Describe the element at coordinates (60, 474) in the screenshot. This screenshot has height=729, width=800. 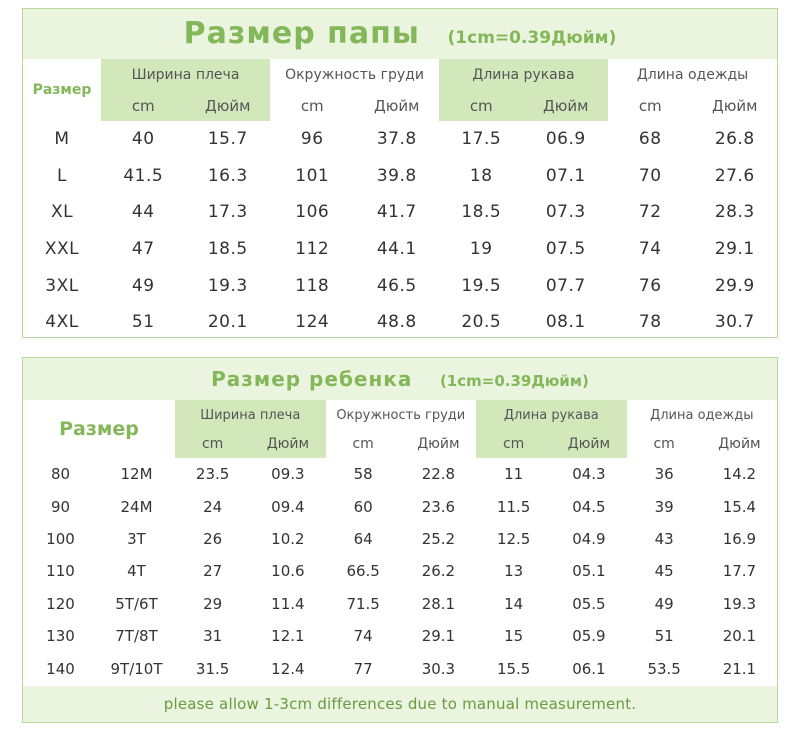
I see `height-cell: 80` at that location.